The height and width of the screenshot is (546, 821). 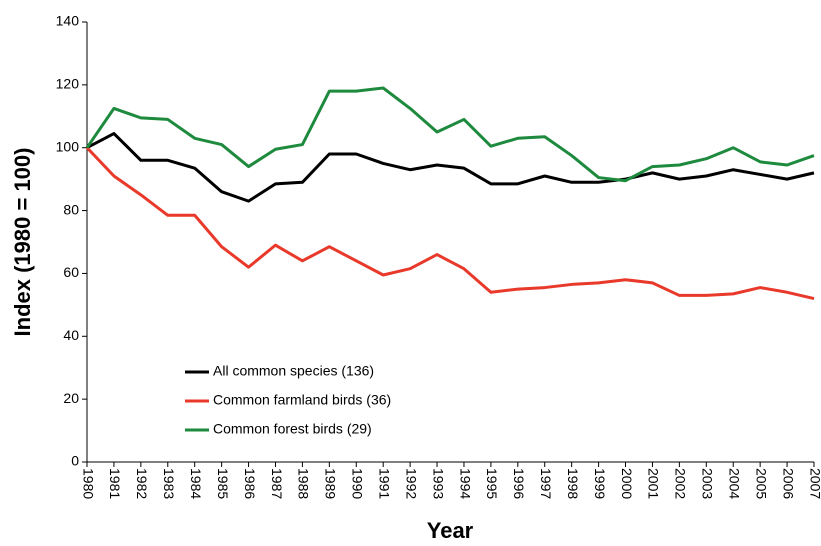 What do you see at coordinates (788, 483) in the screenshot?
I see `x-tick-label: 2006` at bounding box center [788, 483].